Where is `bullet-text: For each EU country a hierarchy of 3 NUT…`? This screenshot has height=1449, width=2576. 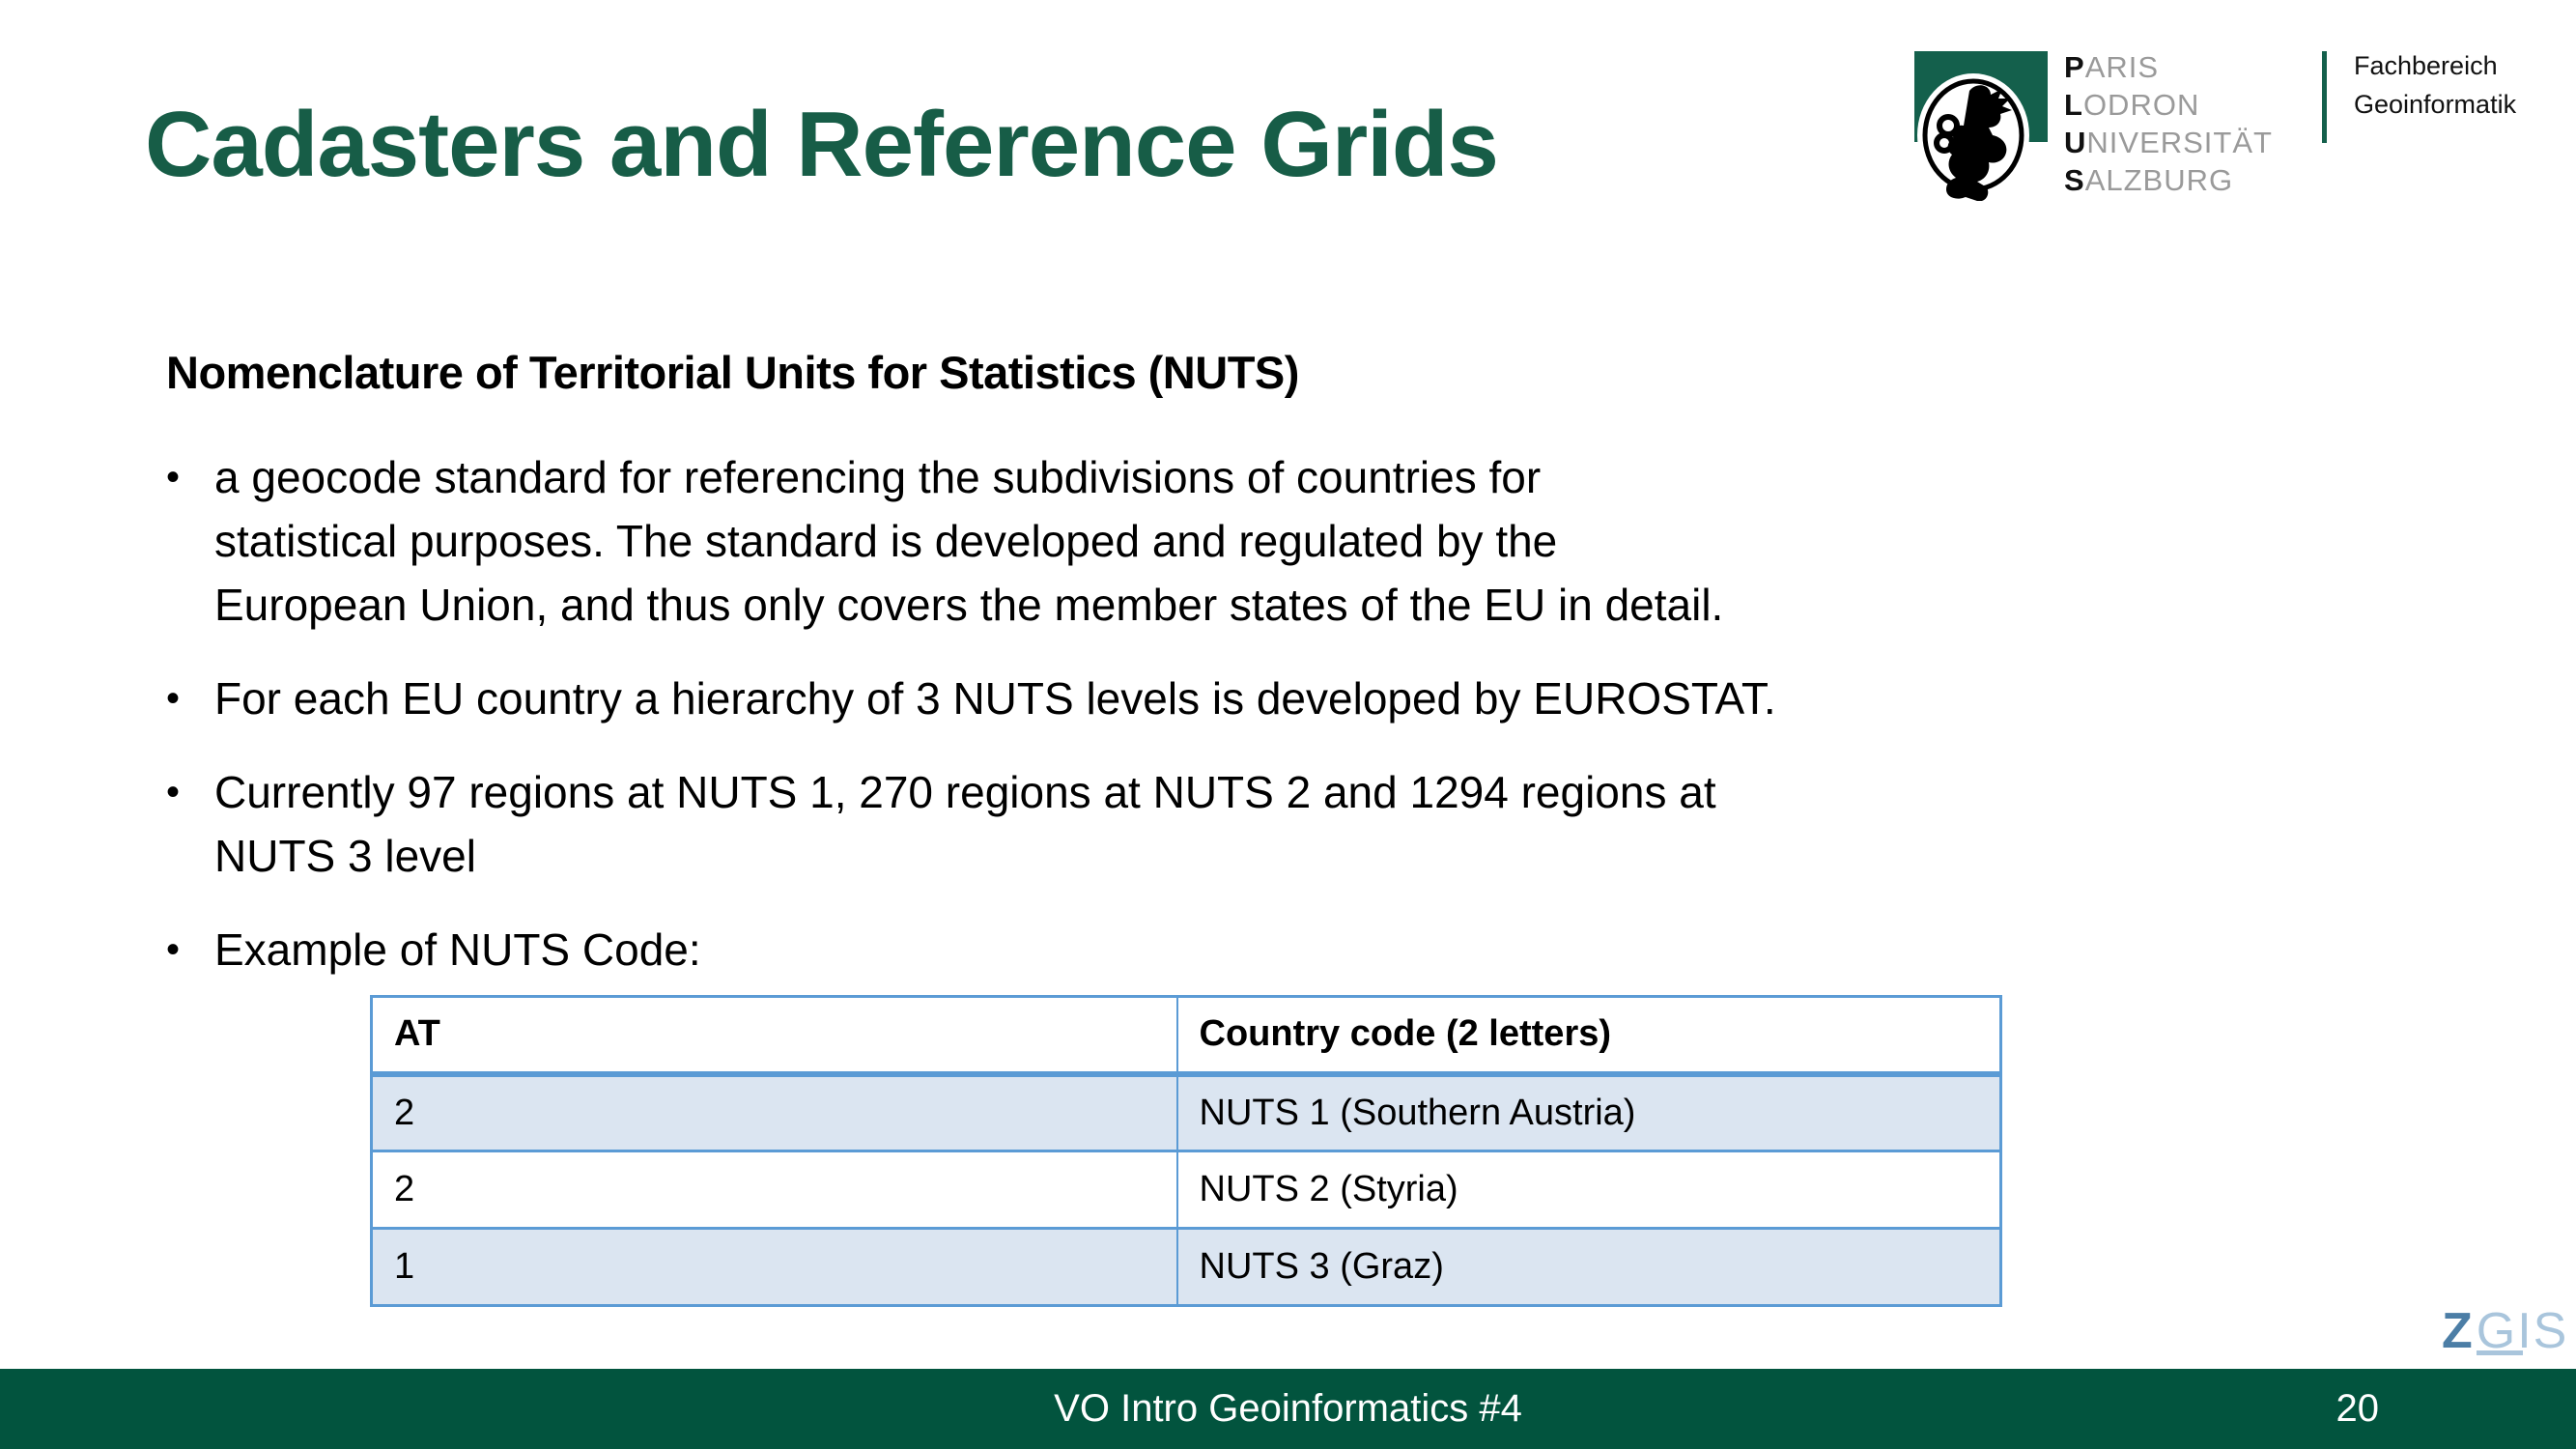 bullet-text: For each EU country a hierarchy of 3 NUT… is located at coordinates (995, 698).